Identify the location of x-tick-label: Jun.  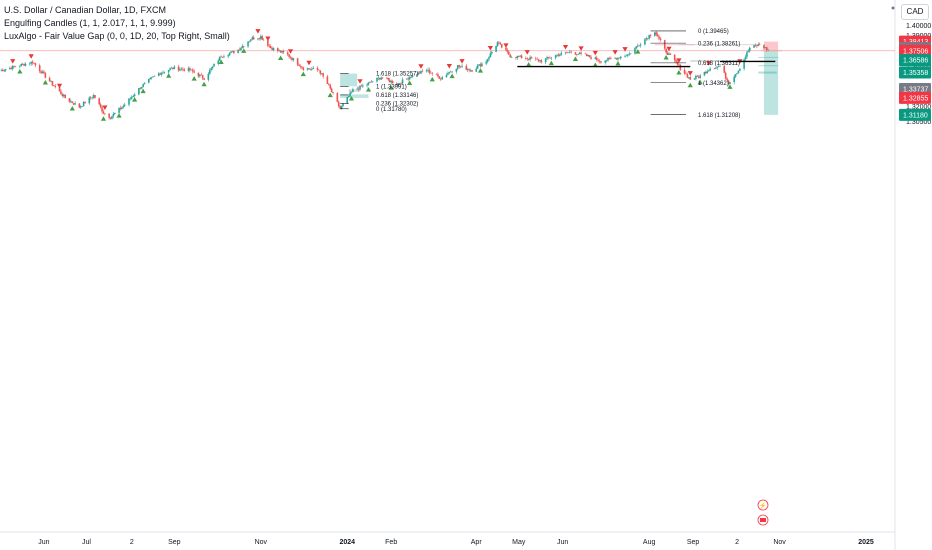
(43, 542).